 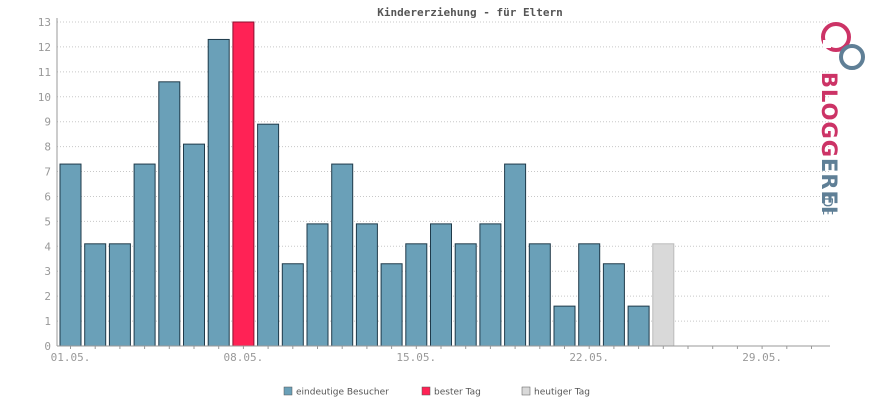 What do you see at coordinates (663, 295) in the screenshot?
I see `bar-today` at bounding box center [663, 295].